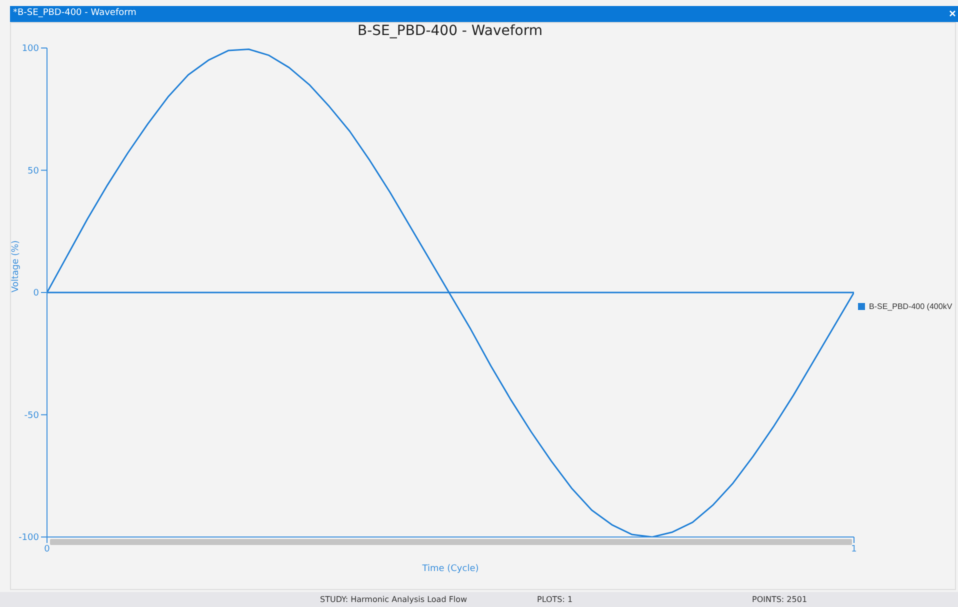 This screenshot has width=958, height=607. What do you see at coordinates (29, 538) in the screenshot?
I see `y-tick-label: -100` at bounding box center [29, 538].